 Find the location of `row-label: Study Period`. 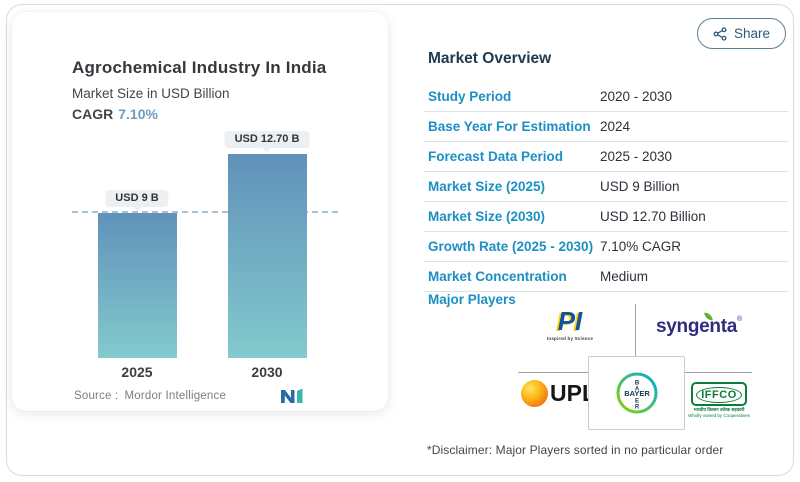

row-label: Study Period is located at coordinates (470, 96).